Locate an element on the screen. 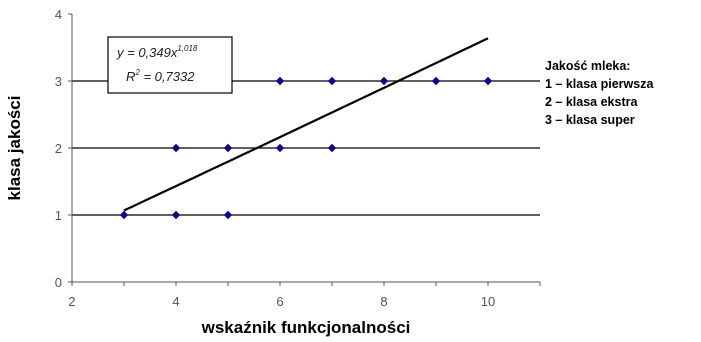  legend-title: Jakość mleka: is located at coordinates (588, 66).